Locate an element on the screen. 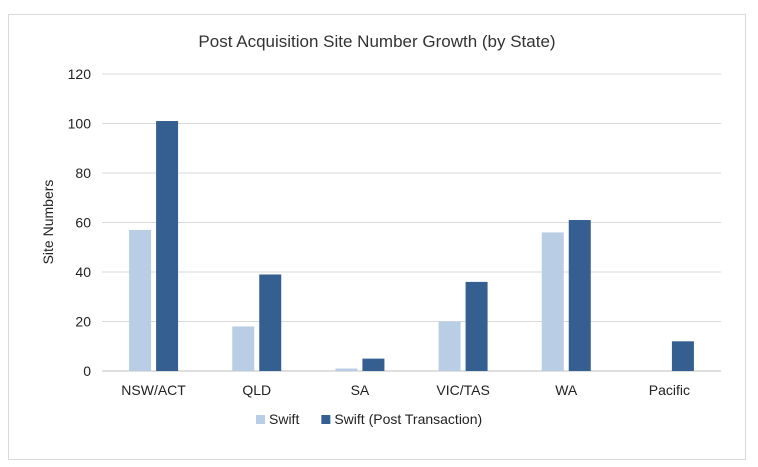 The image size is (758, 467). x-tick-label: VIC/TAS is located at coordinates (462, 390).